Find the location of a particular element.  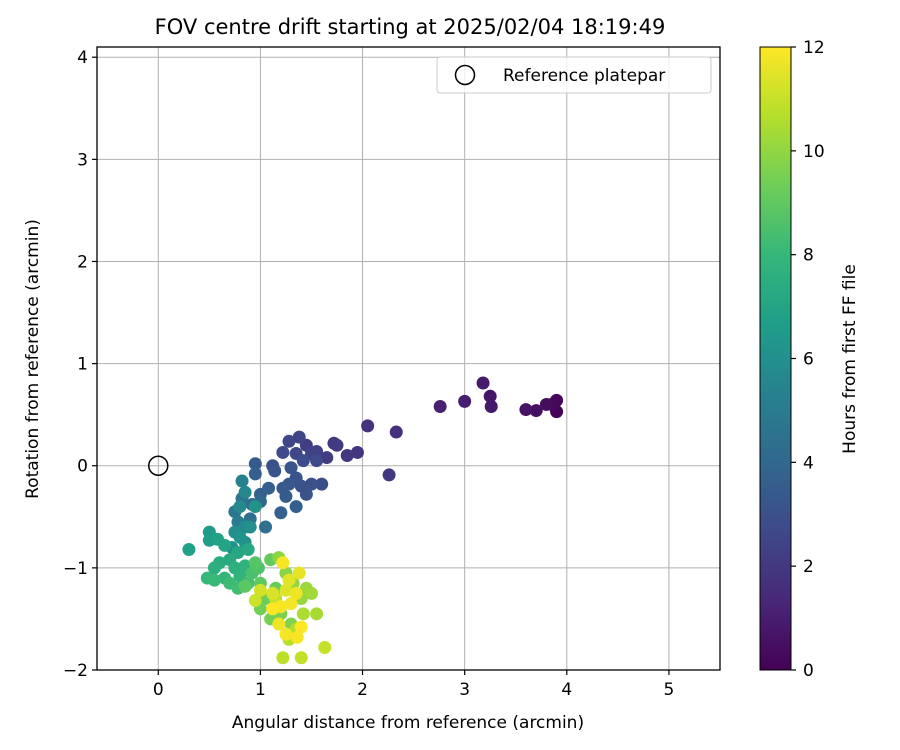

x-tick-label: 4 is located at coordinates (566, 690).